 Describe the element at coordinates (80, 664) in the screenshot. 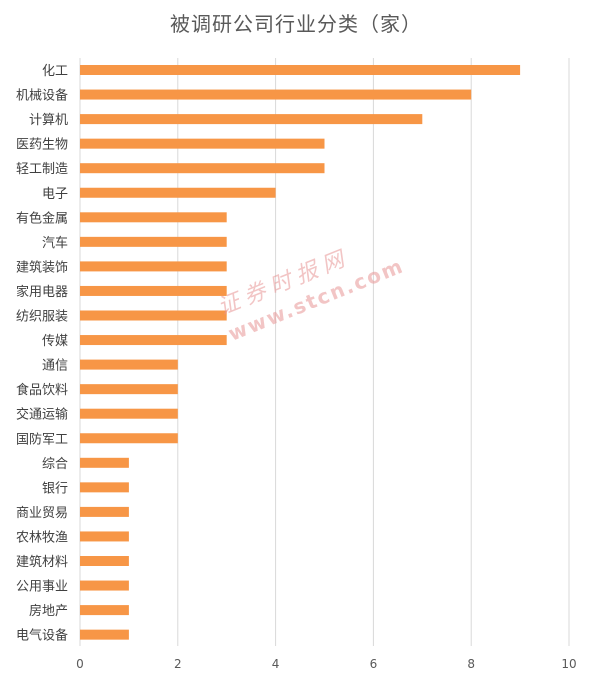

I see `x-tick-label: 0` at that location.